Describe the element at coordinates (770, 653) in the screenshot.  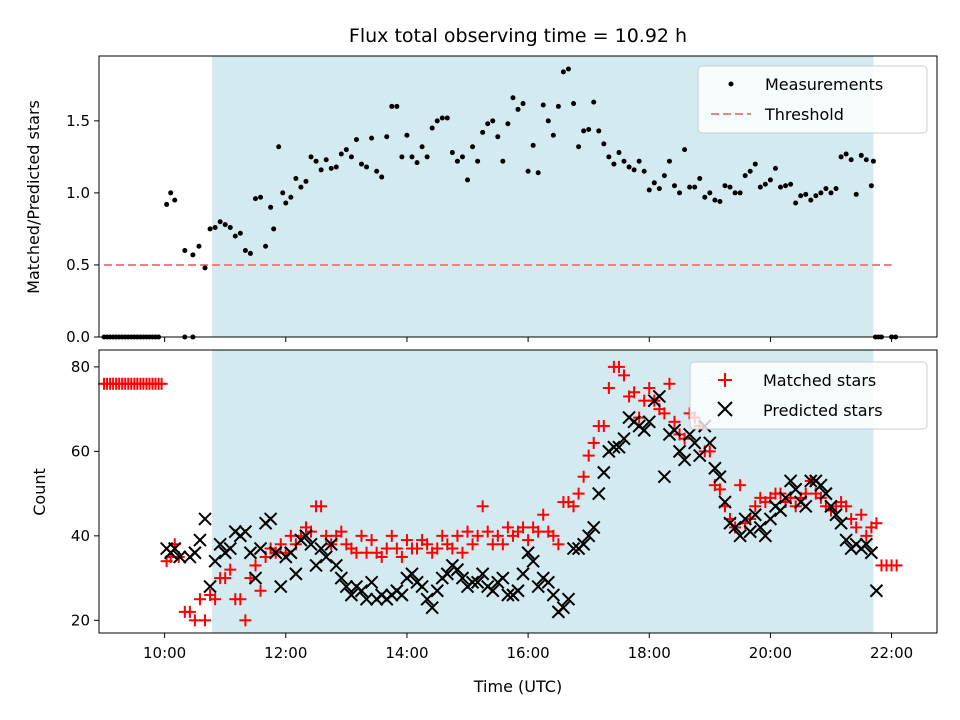
I see `x-tick-label: 20:00` at that location.